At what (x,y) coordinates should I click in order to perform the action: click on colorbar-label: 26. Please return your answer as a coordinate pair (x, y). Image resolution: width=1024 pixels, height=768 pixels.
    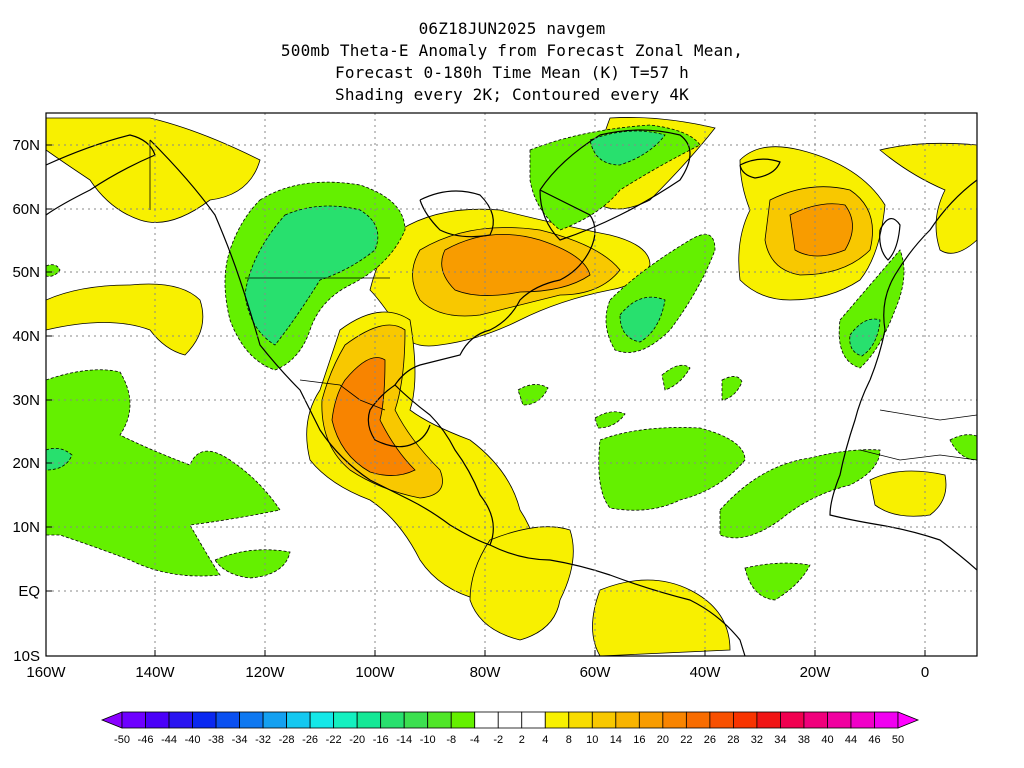
    Looking at the image, I should click on (710, 740).